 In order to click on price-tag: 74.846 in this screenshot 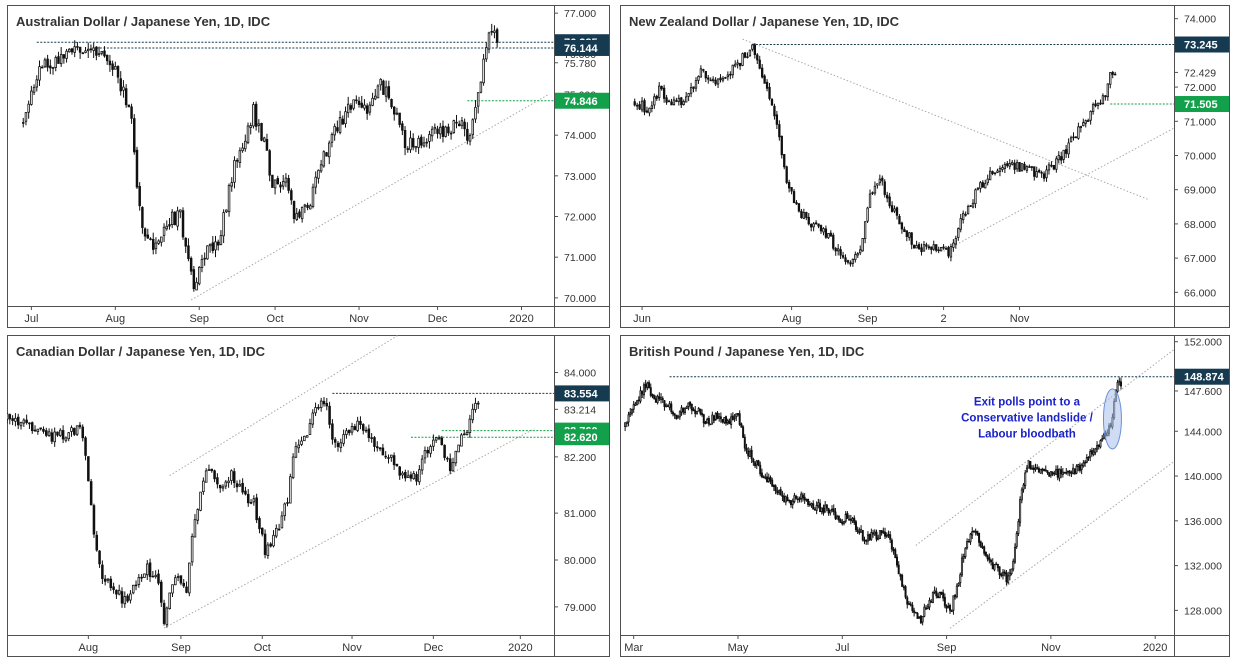, I will do `click(582, 100)`.